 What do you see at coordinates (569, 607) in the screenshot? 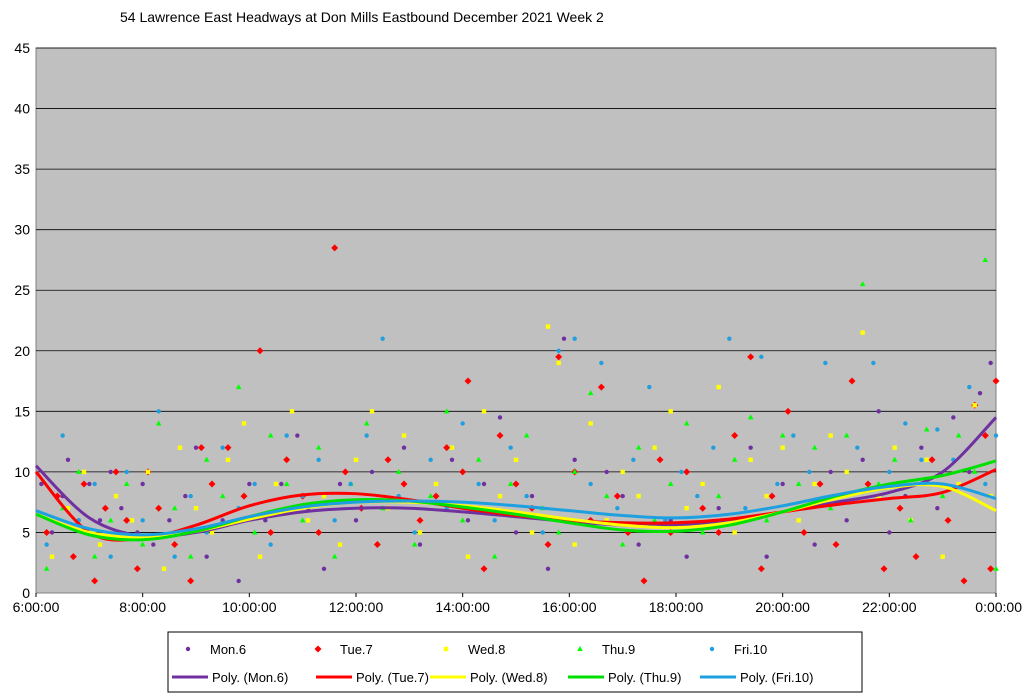
I see `x-tick-label: 16:00:00` at bounding box center [569, 607].